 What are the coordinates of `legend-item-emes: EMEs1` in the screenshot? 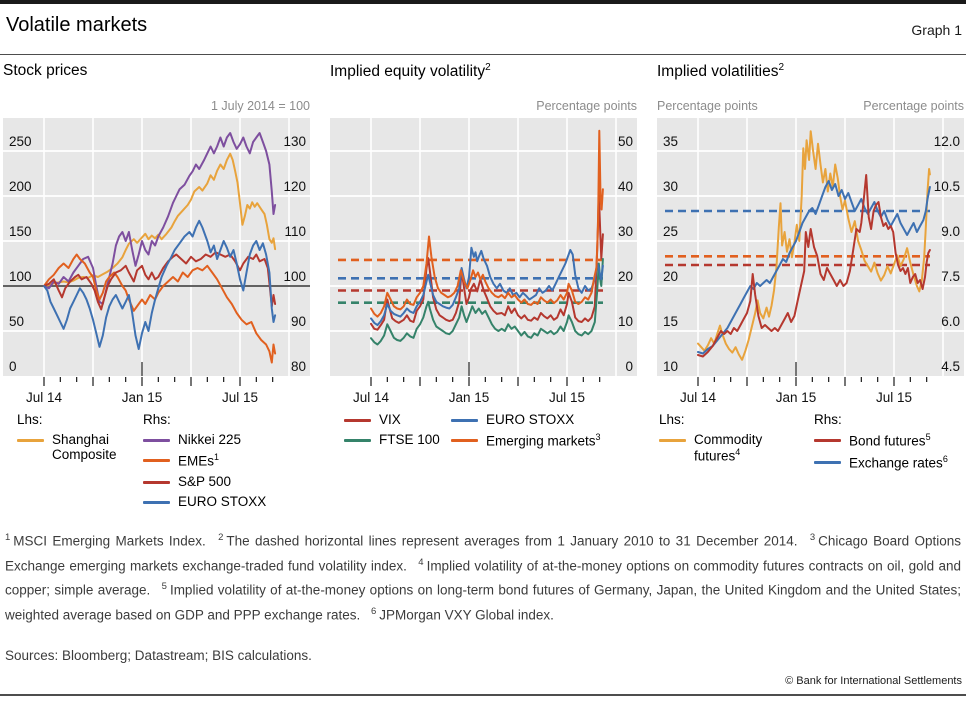 It's located at (204, 460).